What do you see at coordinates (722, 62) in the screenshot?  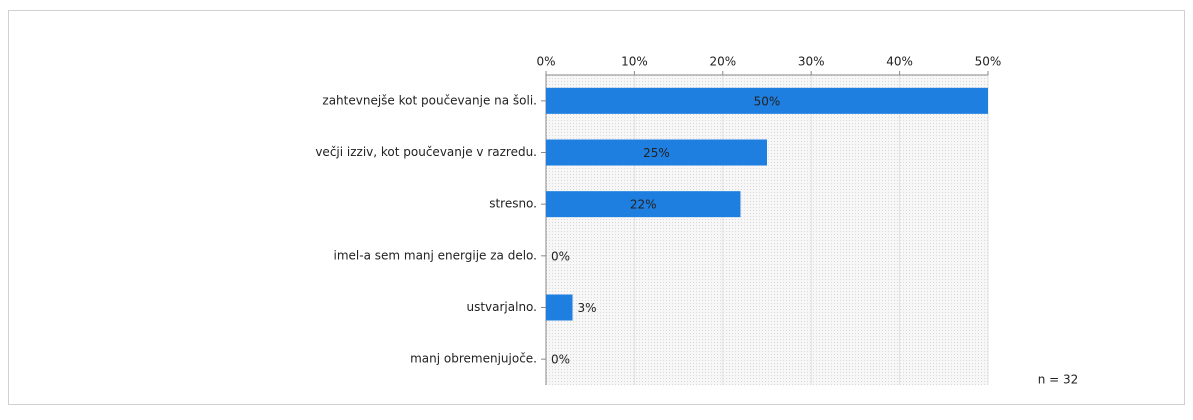 I see `x-tick-label: 20%` at bounding box center [722, 62].